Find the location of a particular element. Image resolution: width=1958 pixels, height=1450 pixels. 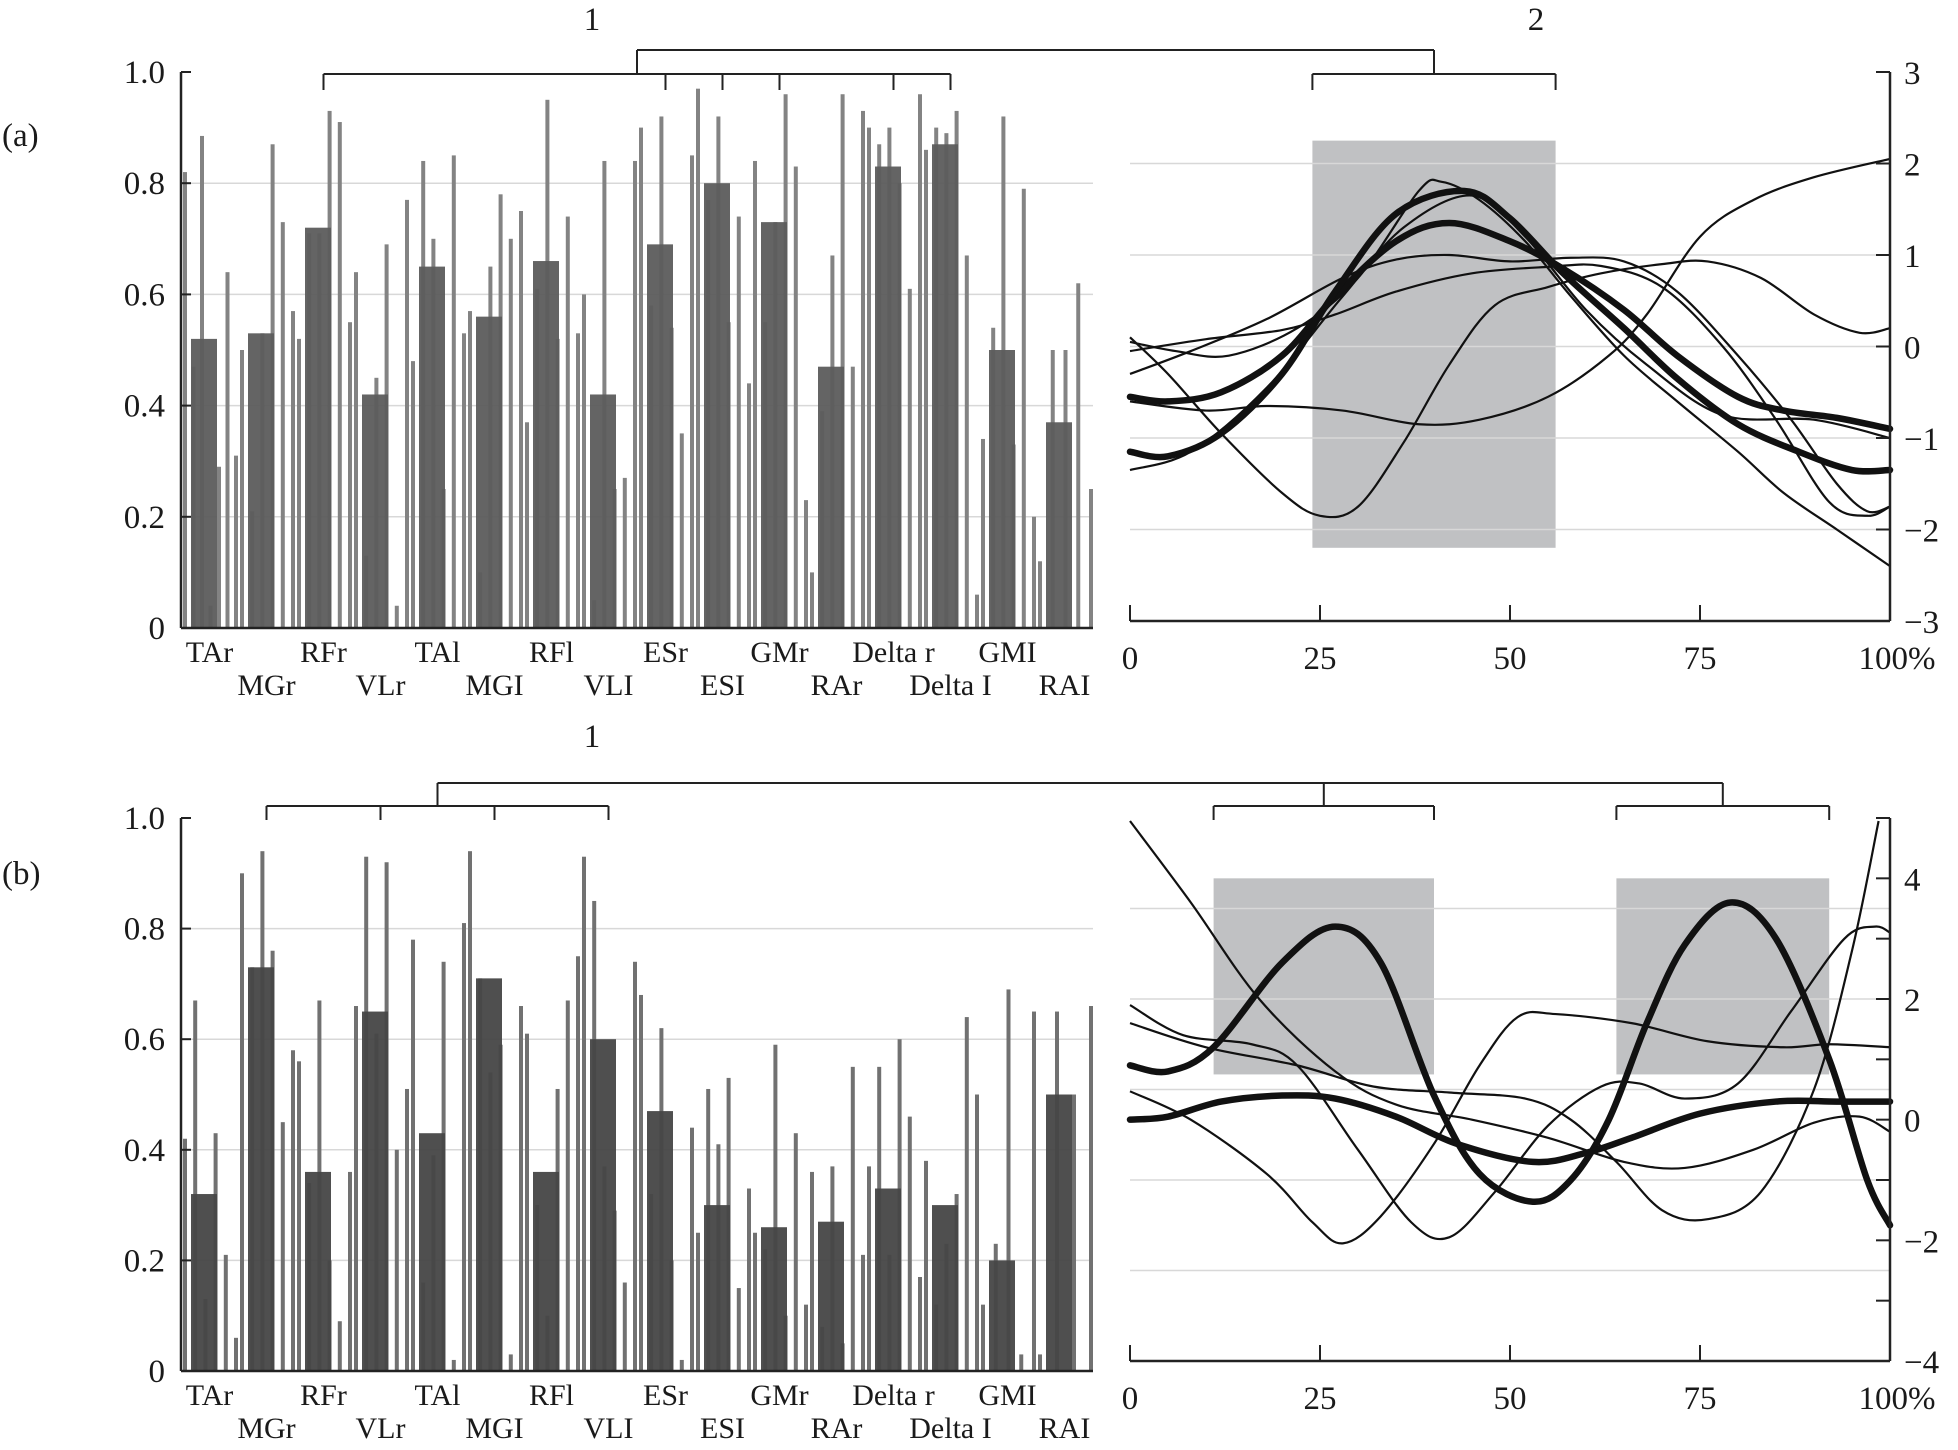

bar-y-tick-label: 0.2 is located at coordinates (144, 518).